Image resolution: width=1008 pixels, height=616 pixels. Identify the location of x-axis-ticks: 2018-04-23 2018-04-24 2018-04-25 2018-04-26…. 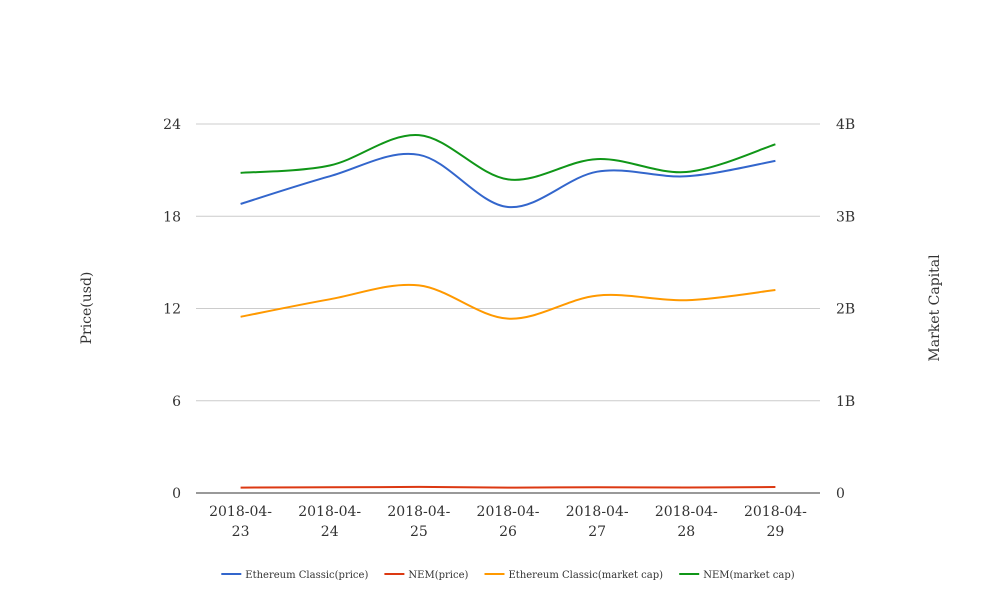
(508, 522).